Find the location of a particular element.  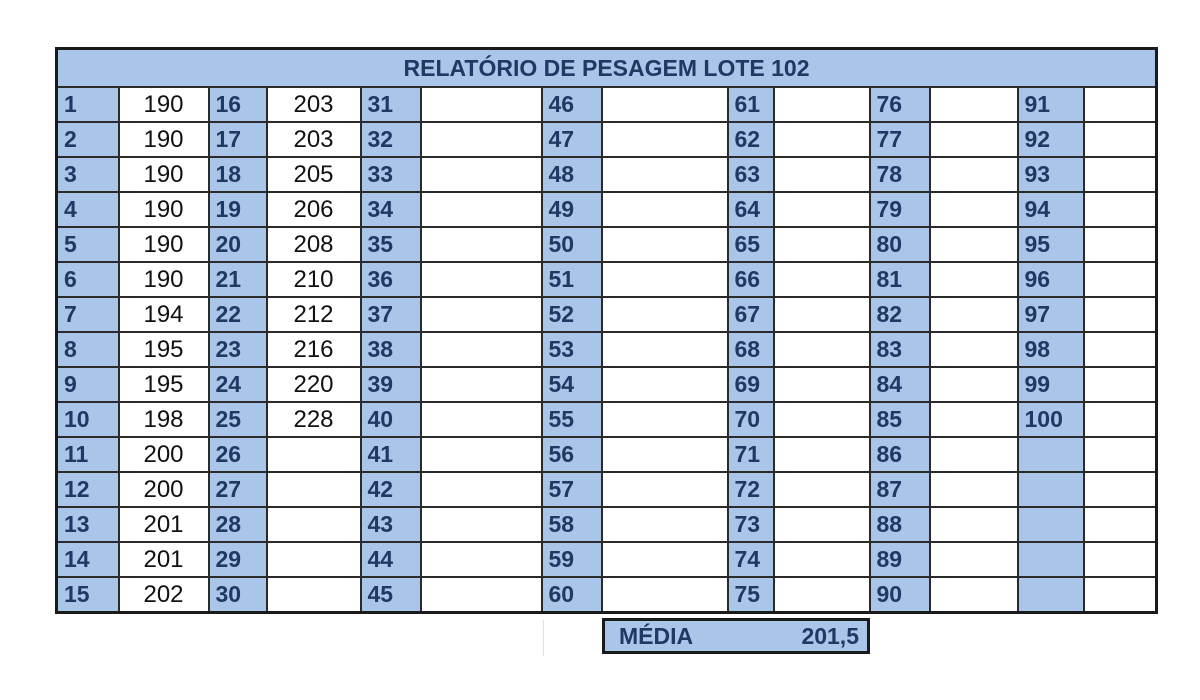

weight-cell: 206 is located at coordinates (313, 209).